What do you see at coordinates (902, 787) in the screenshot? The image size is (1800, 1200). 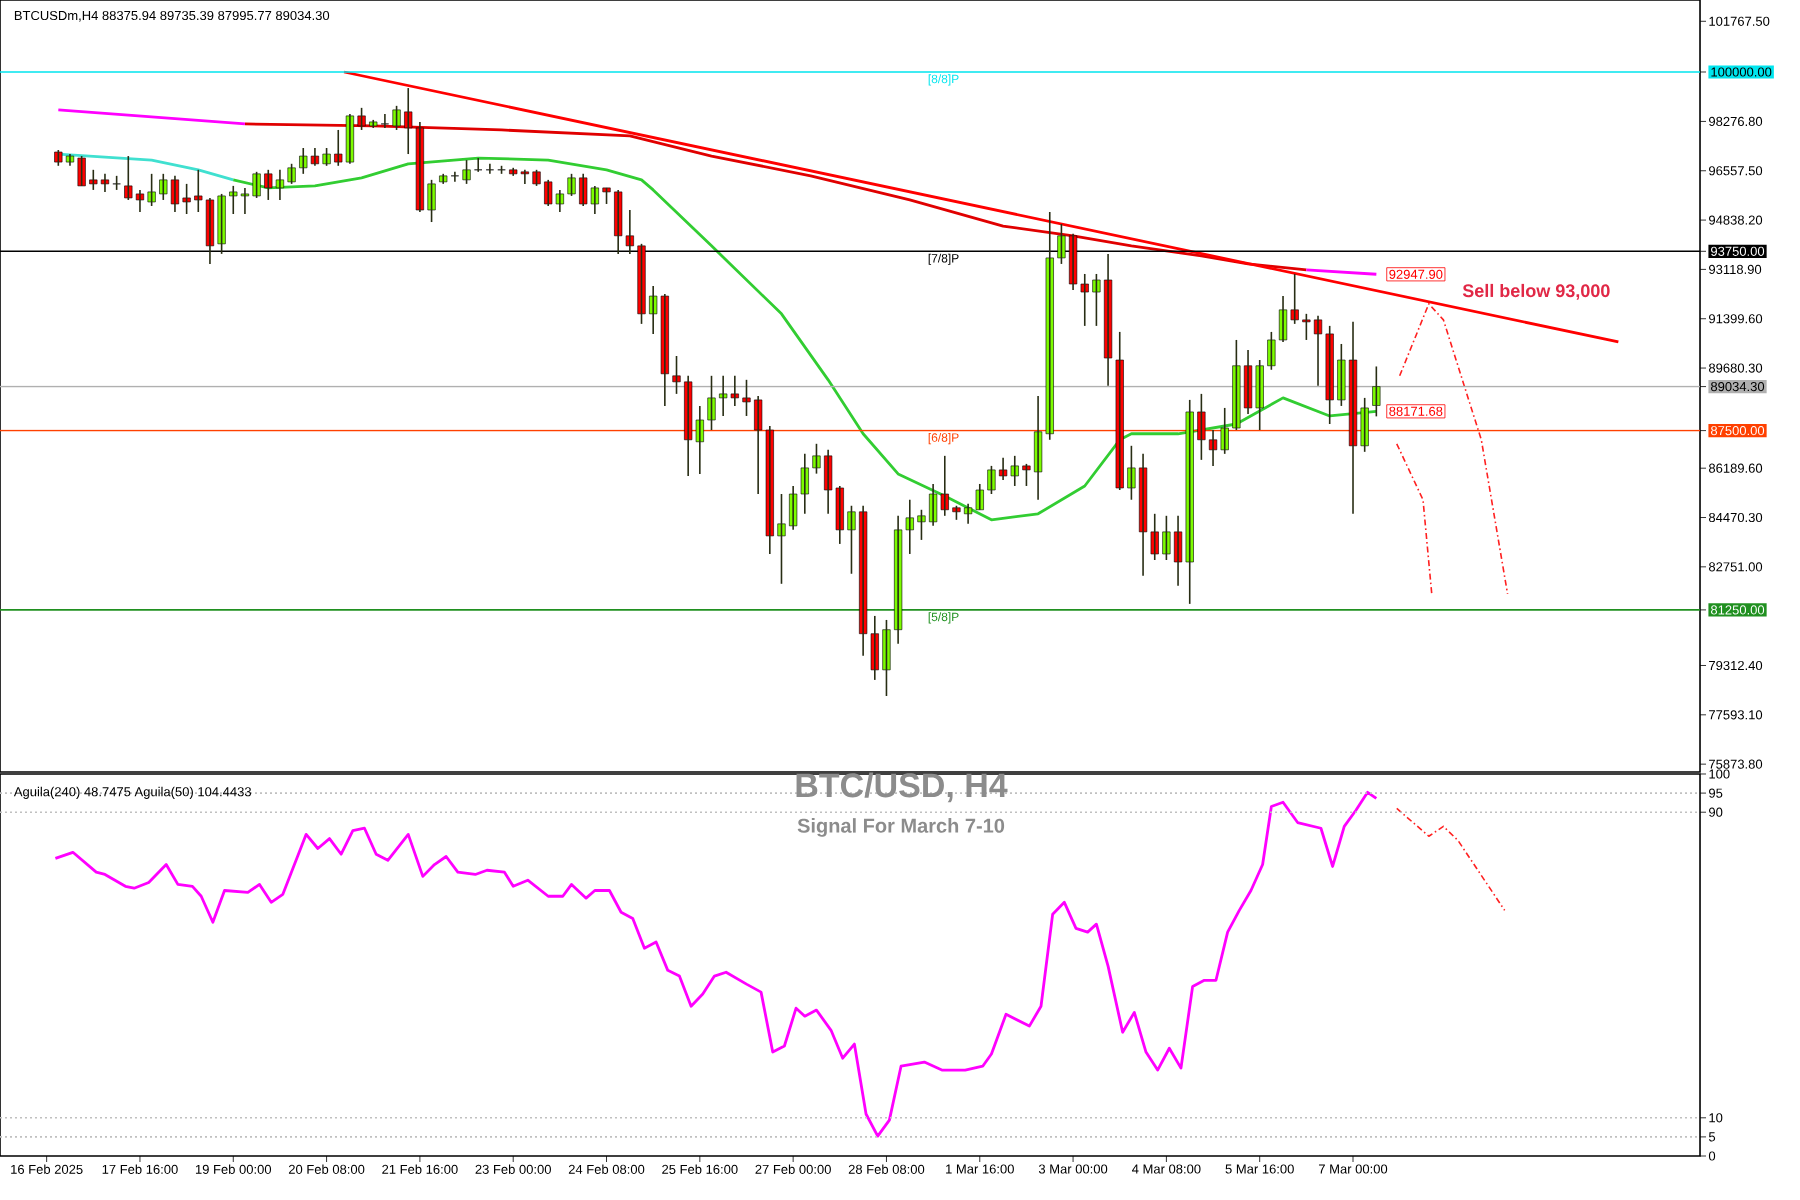 I see `annotation: BTC/USD, H4` at bounding box center [902, 787].